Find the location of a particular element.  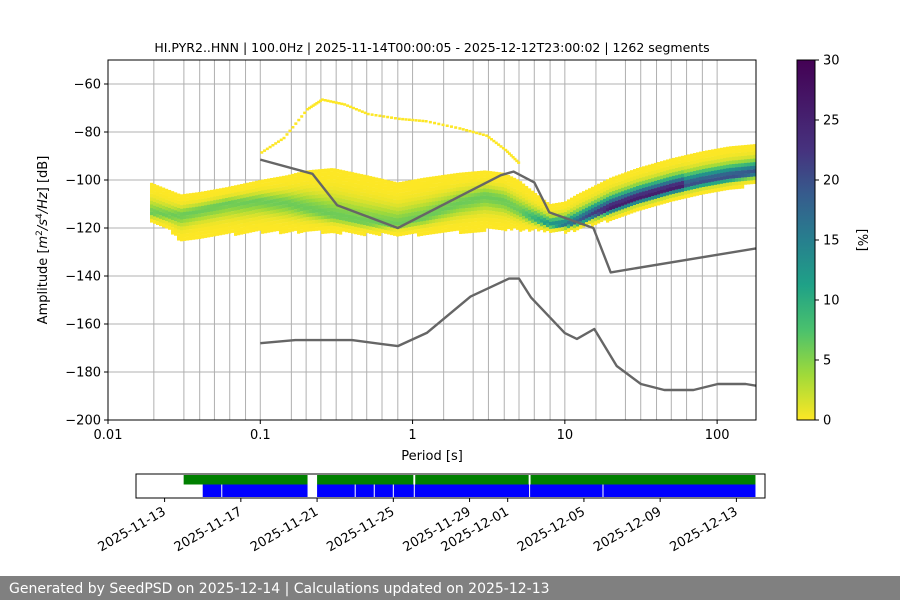

timeline-tick-label-6: 2025-12-05 is located at coordinates (551, 529).